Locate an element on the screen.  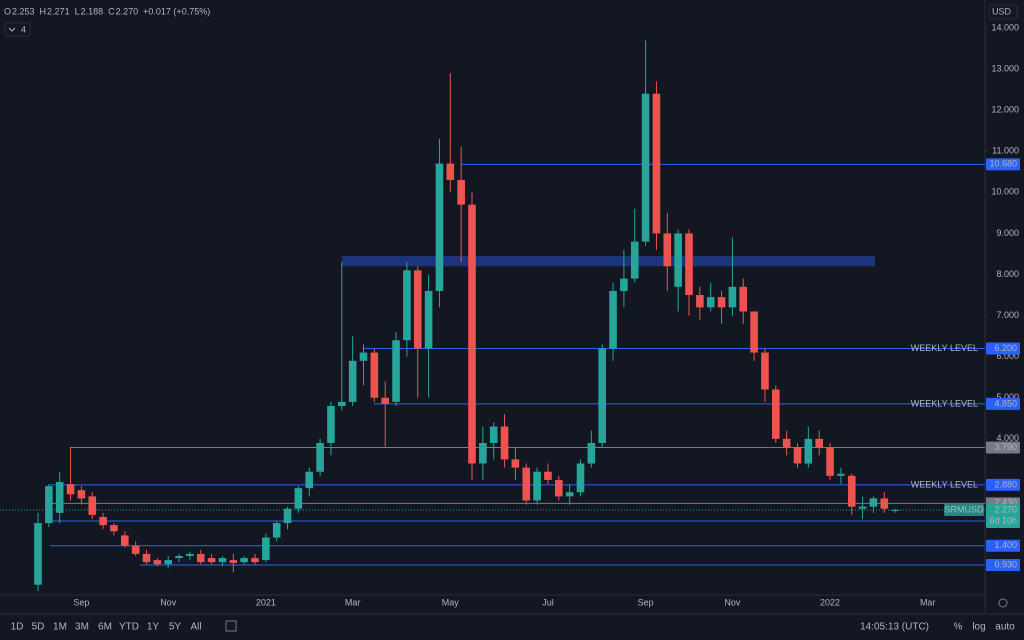
ohlc-value: 2.271 is located at coordinates (58, 11).